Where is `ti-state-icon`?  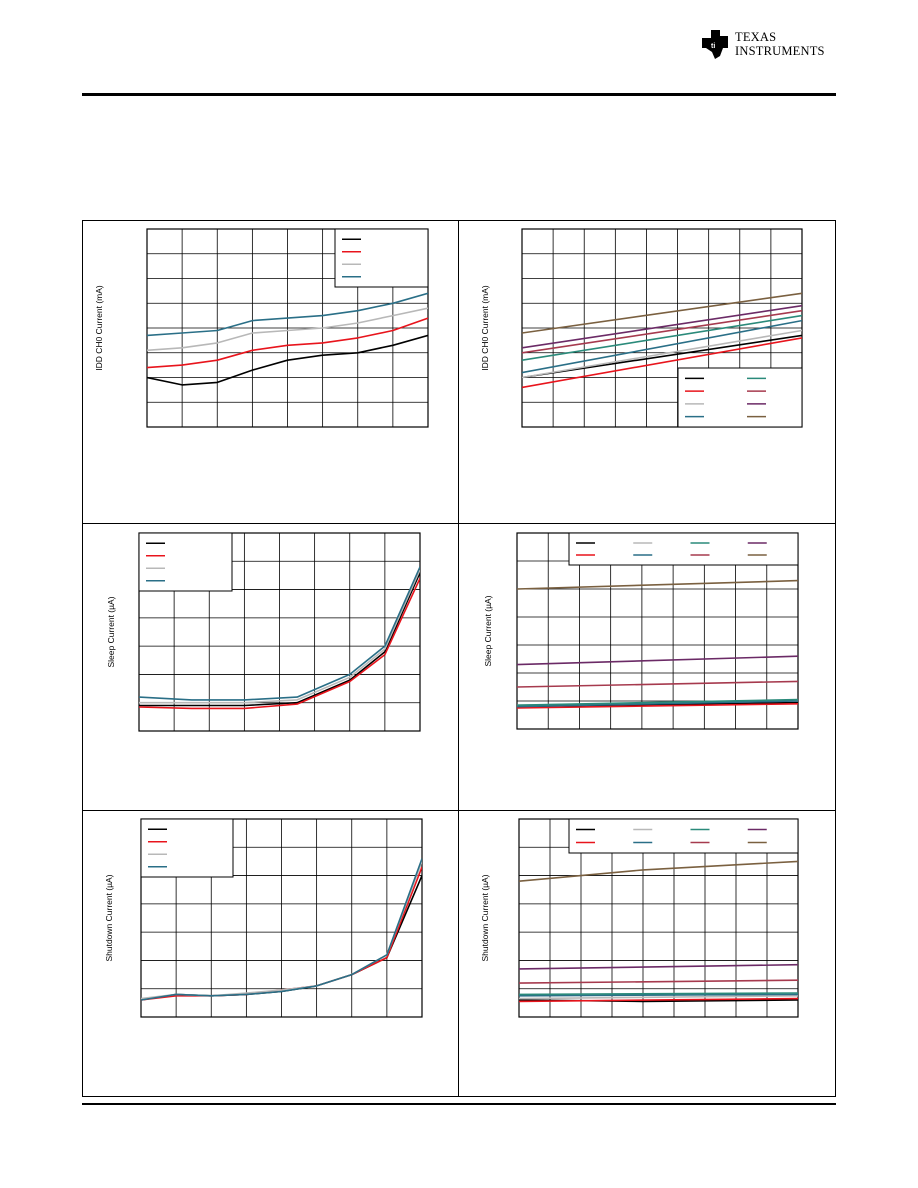 ti-state-icon is located at coordinates (715, 44).